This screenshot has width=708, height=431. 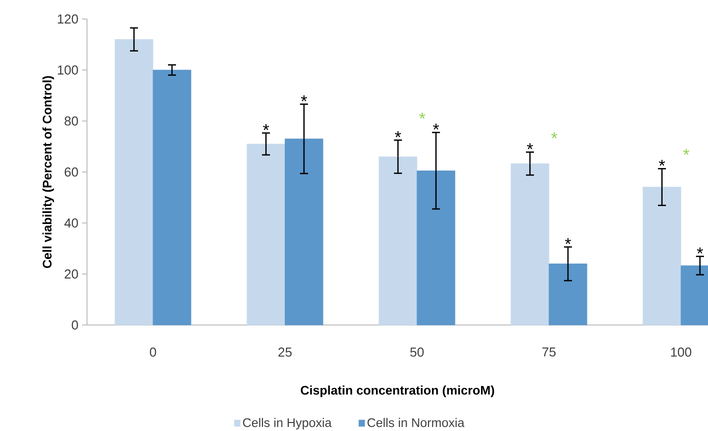 What do you see at coordinates (68, 70) in the screenshot?
I see `y-tick-label: 100` at bounding box center [68, 70].